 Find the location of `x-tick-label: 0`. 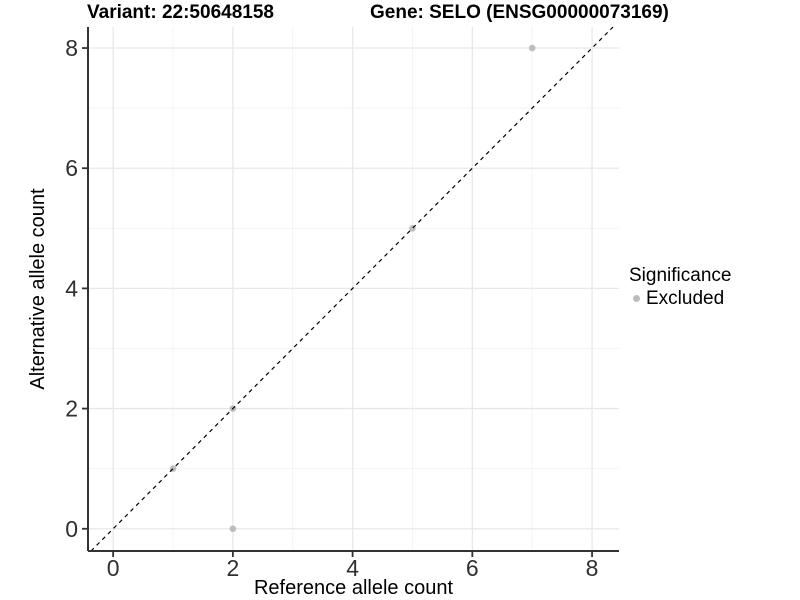

x-tick-label: 0 is located at coordinates (113, 568).